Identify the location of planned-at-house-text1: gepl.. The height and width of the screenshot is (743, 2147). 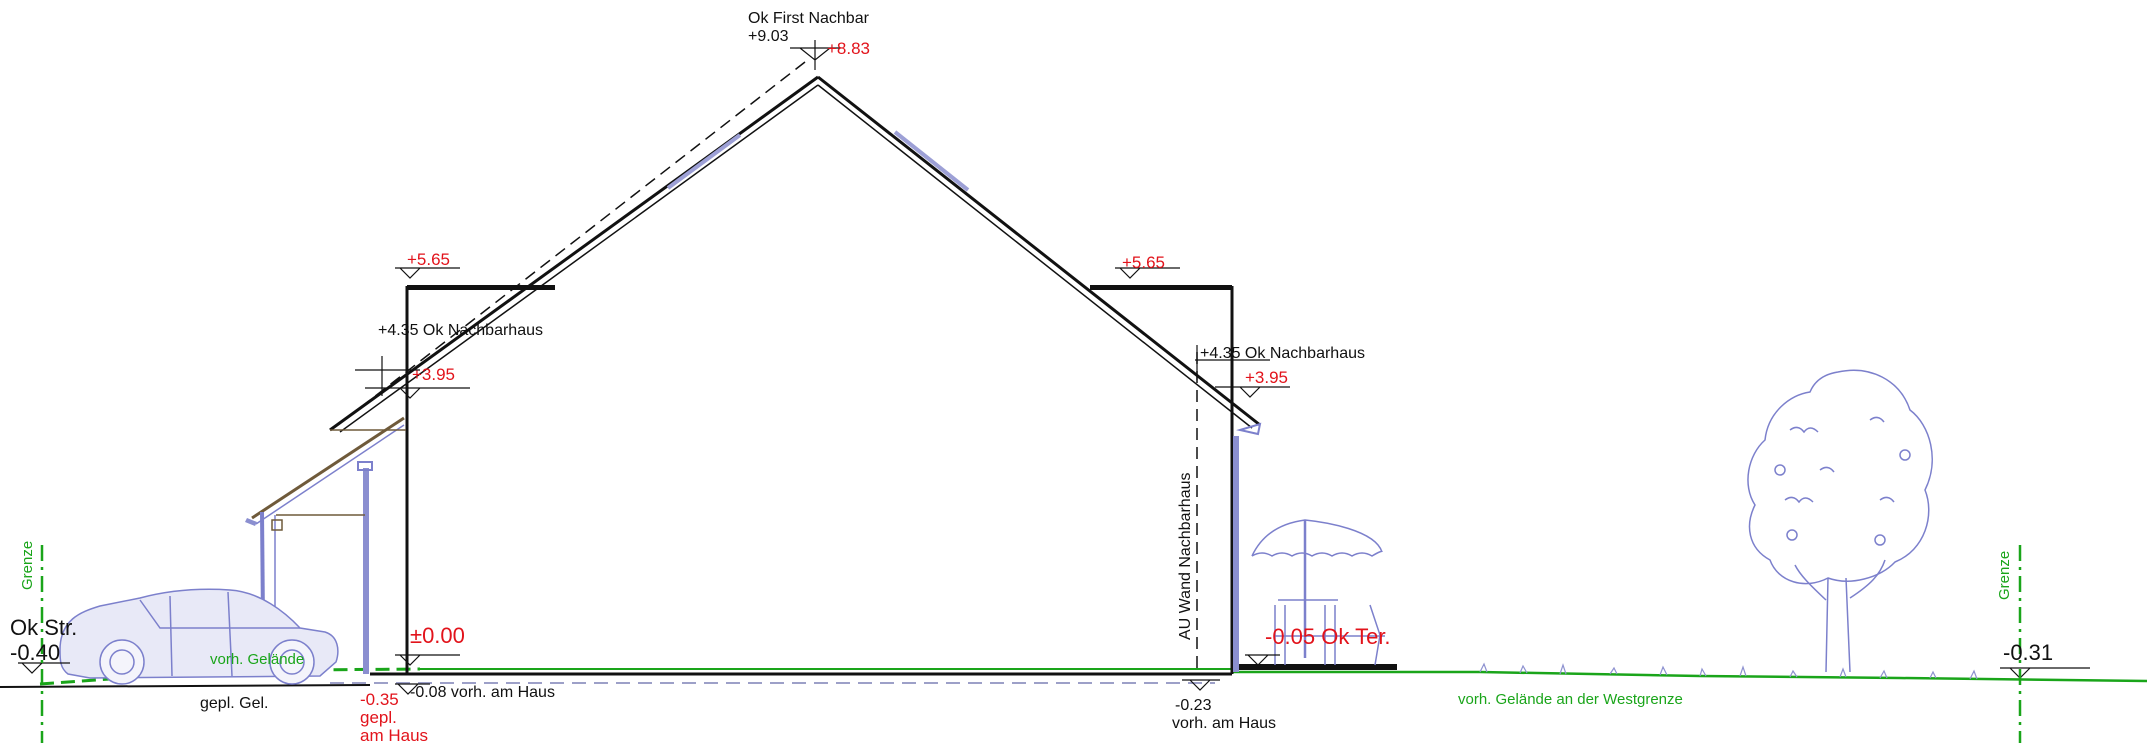
(378, 717).